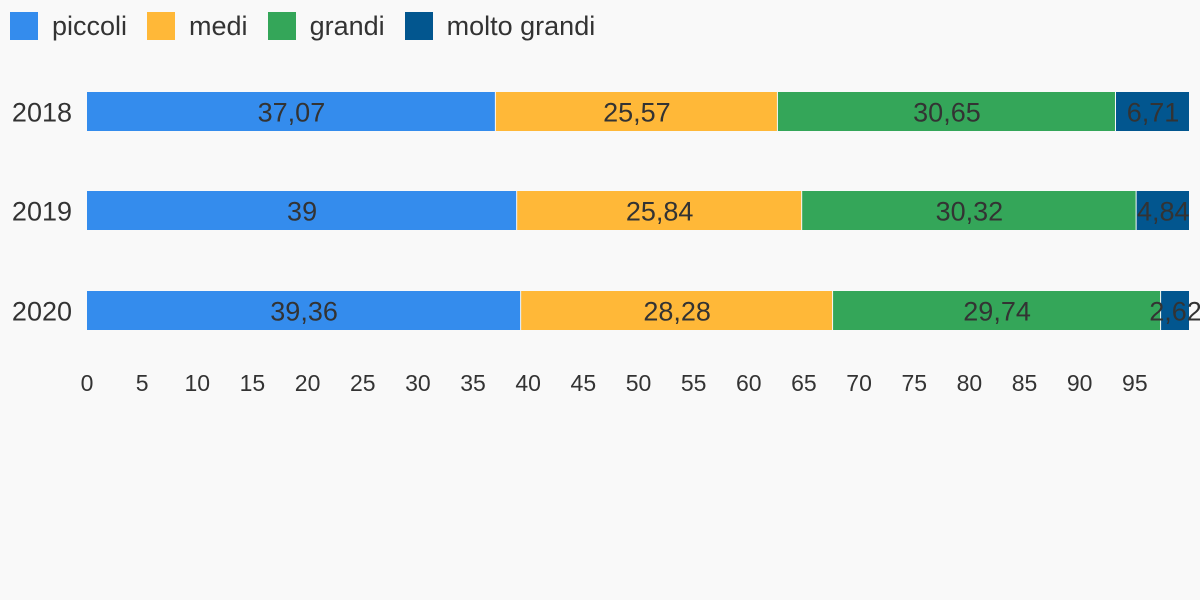 The height and width of the screenshot is (600, 1200). What do you see at coordinates (308, 383) in the screenshot?
I see `x-tick-label: 20` at bounding box center [308, 383].